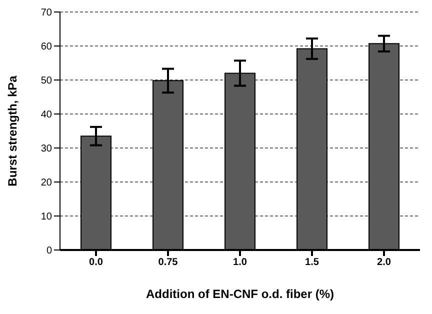 Image resolution: width=432 pixels, height=314 pixels. I want to click on x-axis-title: Addition of EN-CNF o.d. fiber (%), so click(240, 294).